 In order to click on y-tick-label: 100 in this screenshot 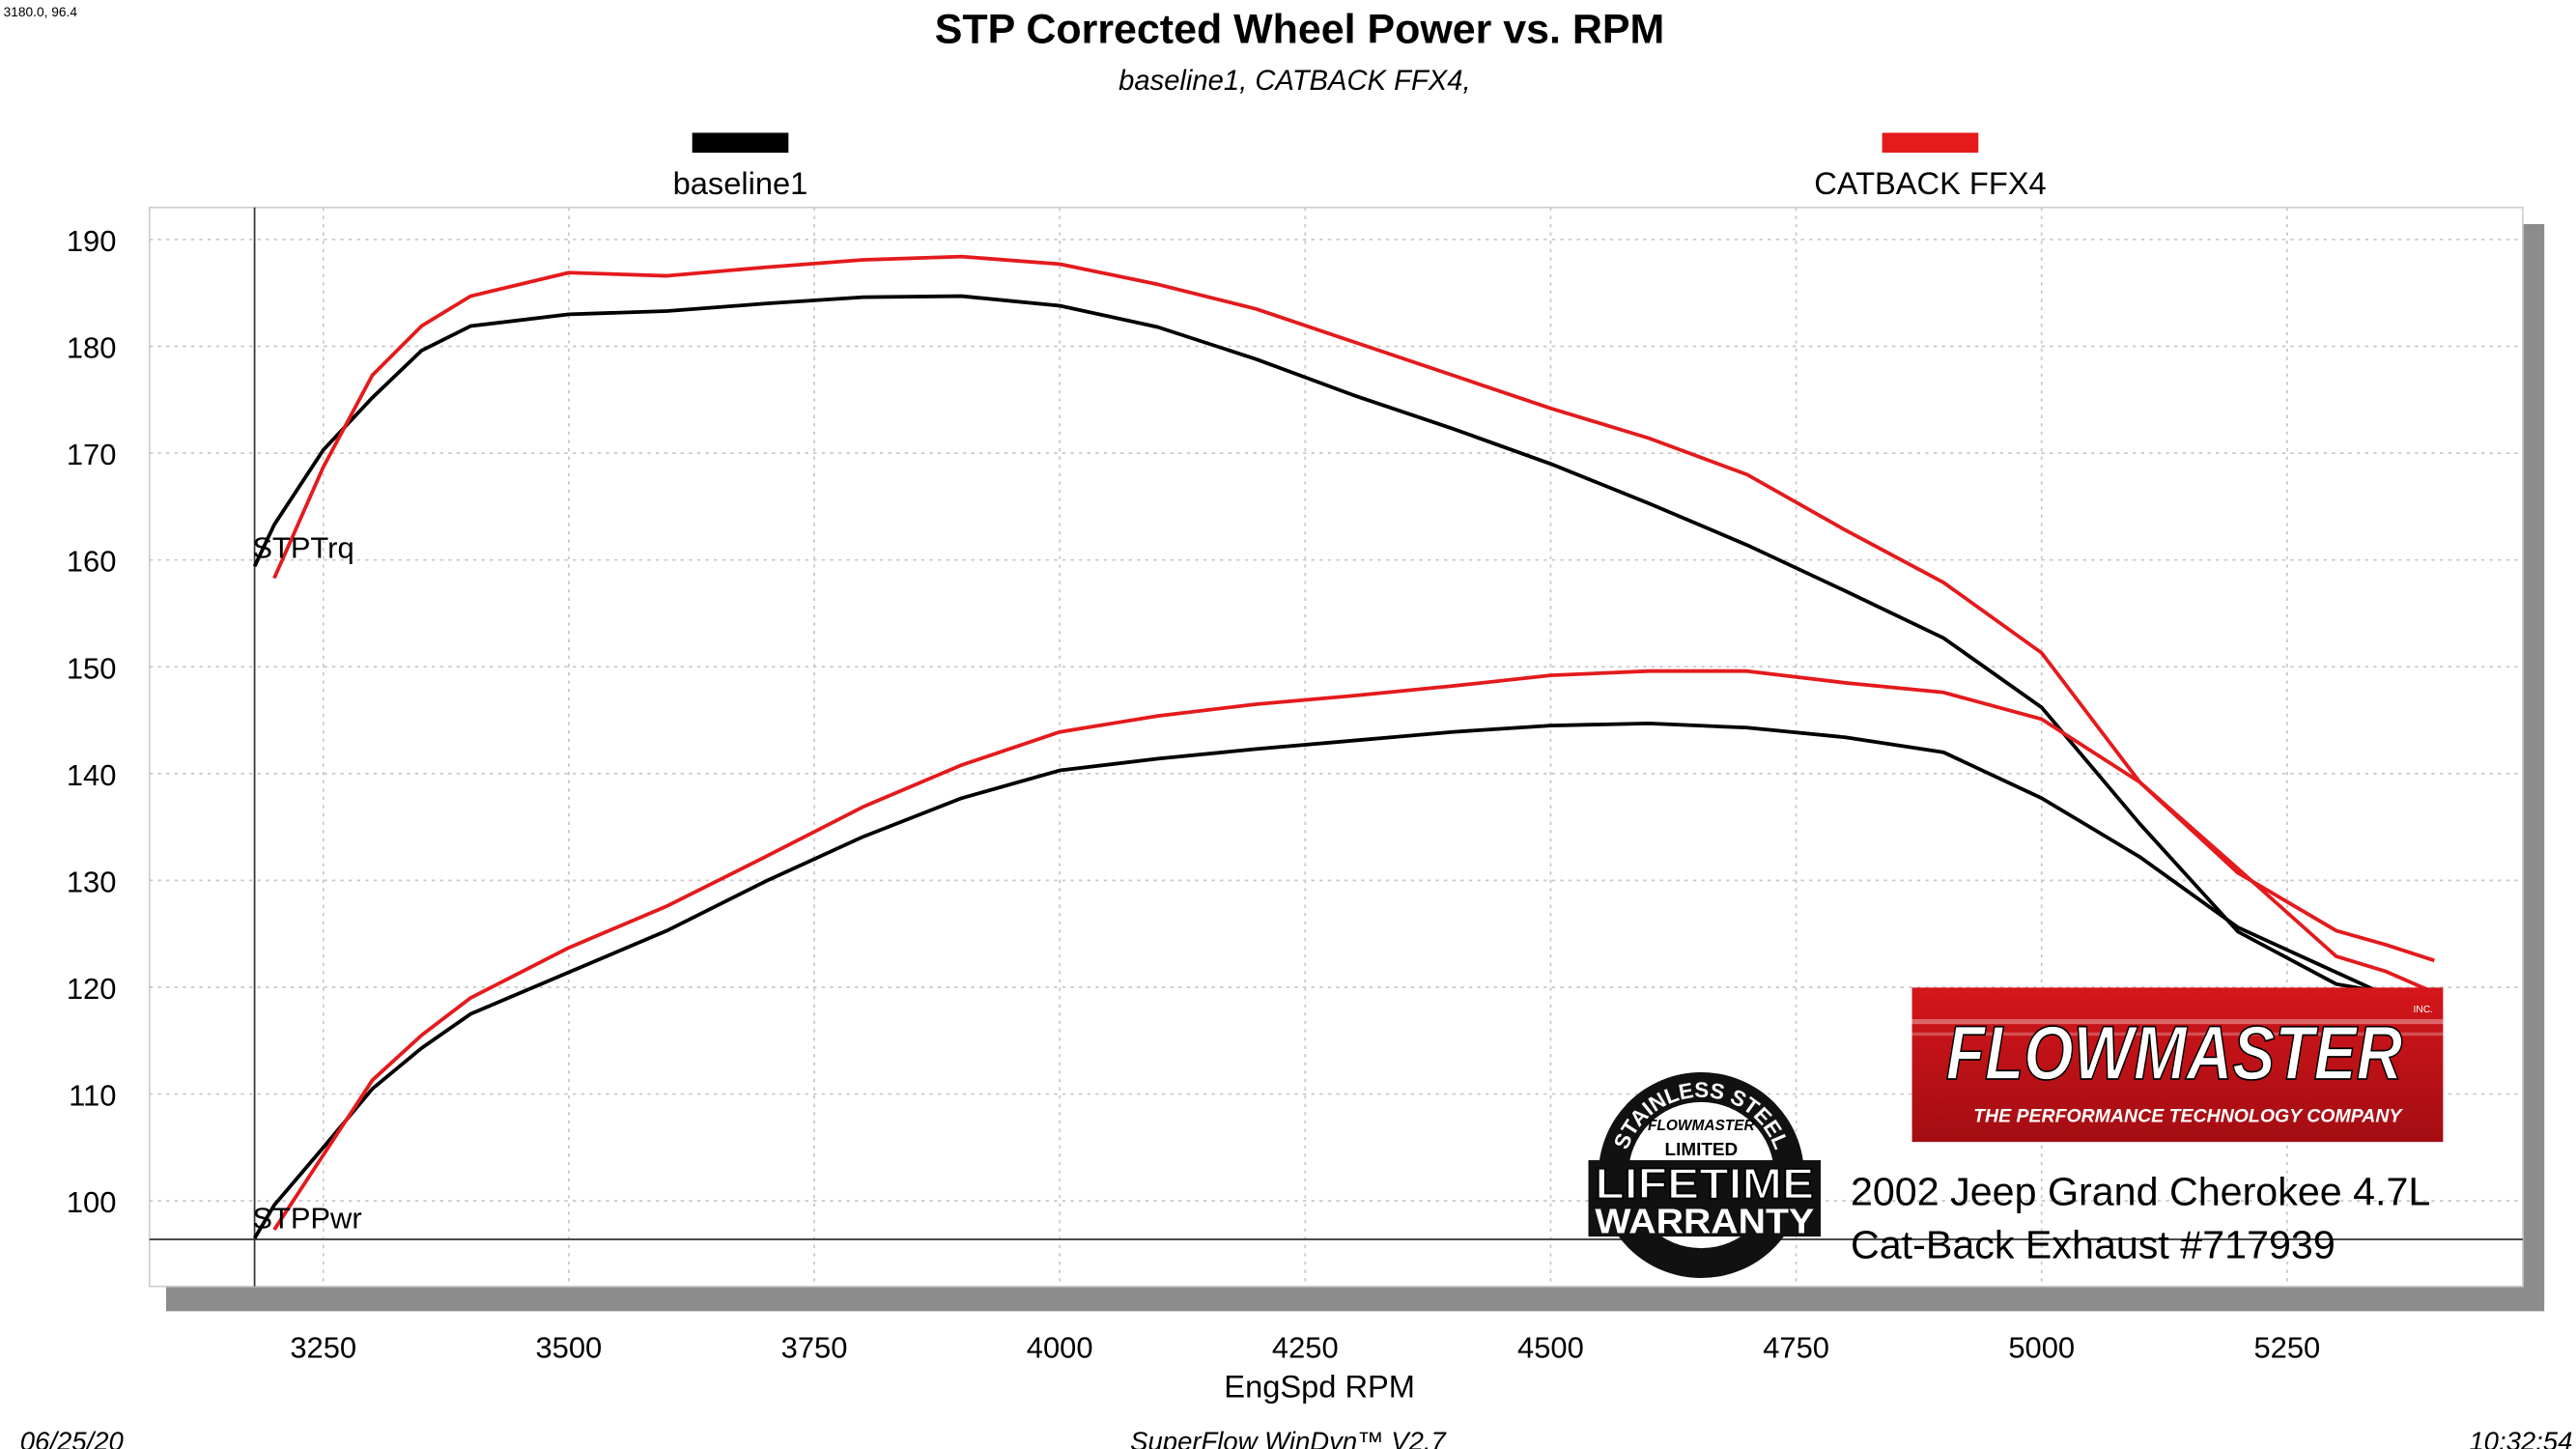, I will do `click(92, 1202)`.